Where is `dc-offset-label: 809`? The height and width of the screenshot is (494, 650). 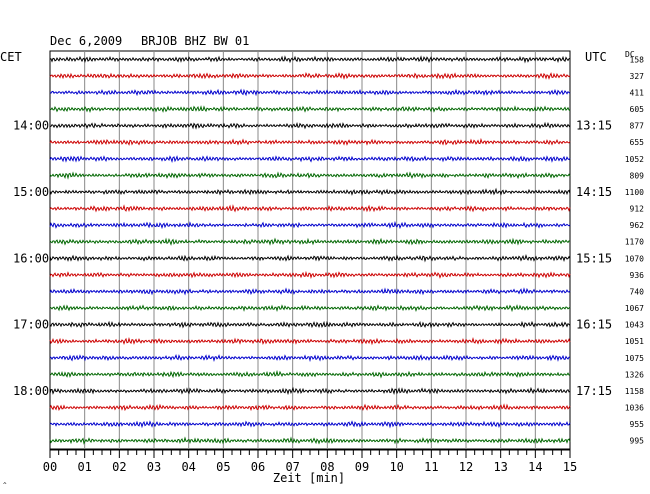 dc-offset-label: 809 is located at coordinates (637, 175).